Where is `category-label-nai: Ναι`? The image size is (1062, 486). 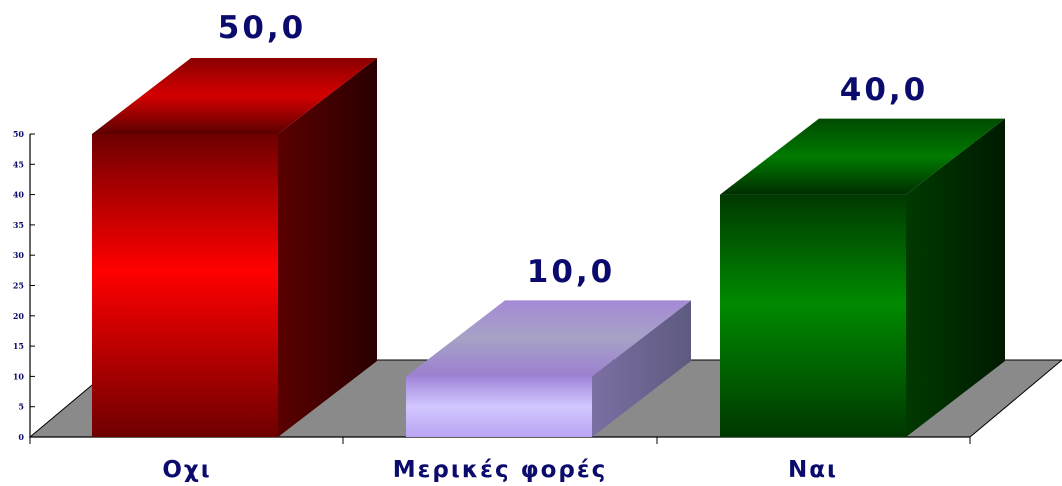 category-label-nai: Ναι is located at coordinates (813, 470).